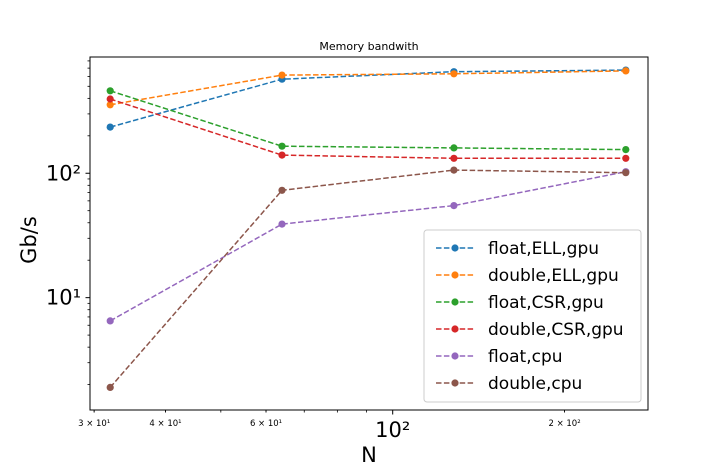 This screenshot has height=468, width=720. What do you see at coordinates (556, 330) in the screenshot?
I see `legend-label-3: double,CSR,gpu` at bounding box center [556, 330].